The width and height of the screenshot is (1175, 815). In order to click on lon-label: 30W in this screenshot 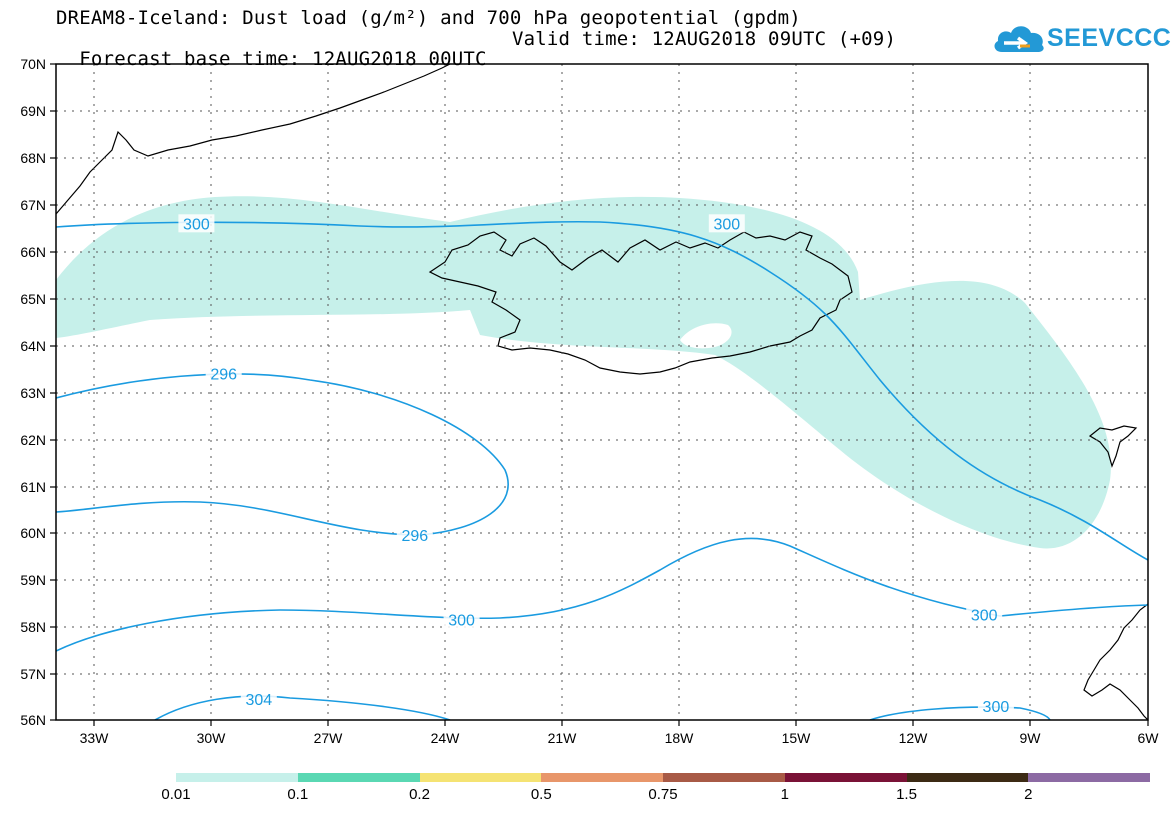, I will do `click(212, 738)`.